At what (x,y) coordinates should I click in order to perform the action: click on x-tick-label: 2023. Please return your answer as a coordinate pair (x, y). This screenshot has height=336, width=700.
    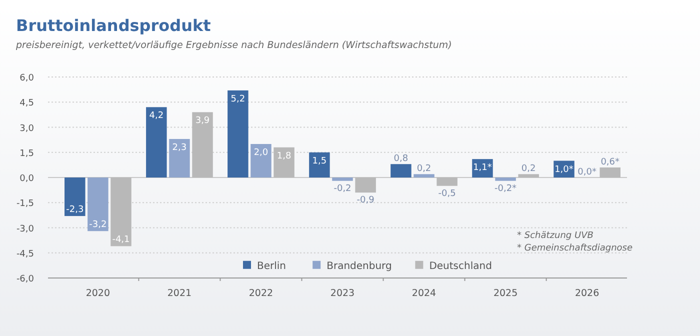
    Looking at the image, I should click on (342, 293).